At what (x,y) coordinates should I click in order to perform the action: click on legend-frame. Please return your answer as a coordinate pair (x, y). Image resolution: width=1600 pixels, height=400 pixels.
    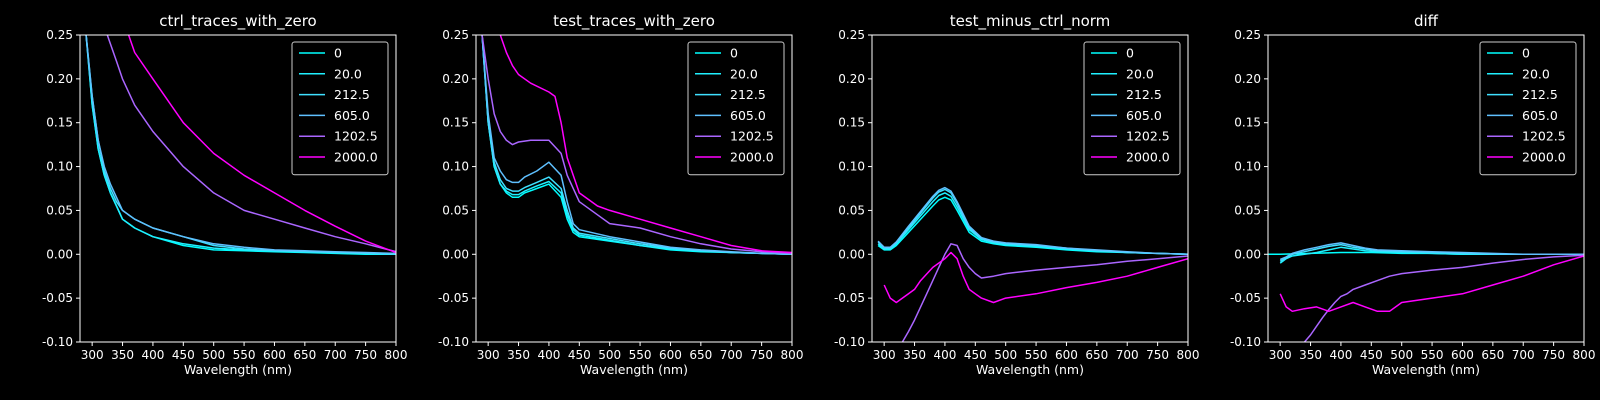
    Looking at the image, I should click on (340, 108).